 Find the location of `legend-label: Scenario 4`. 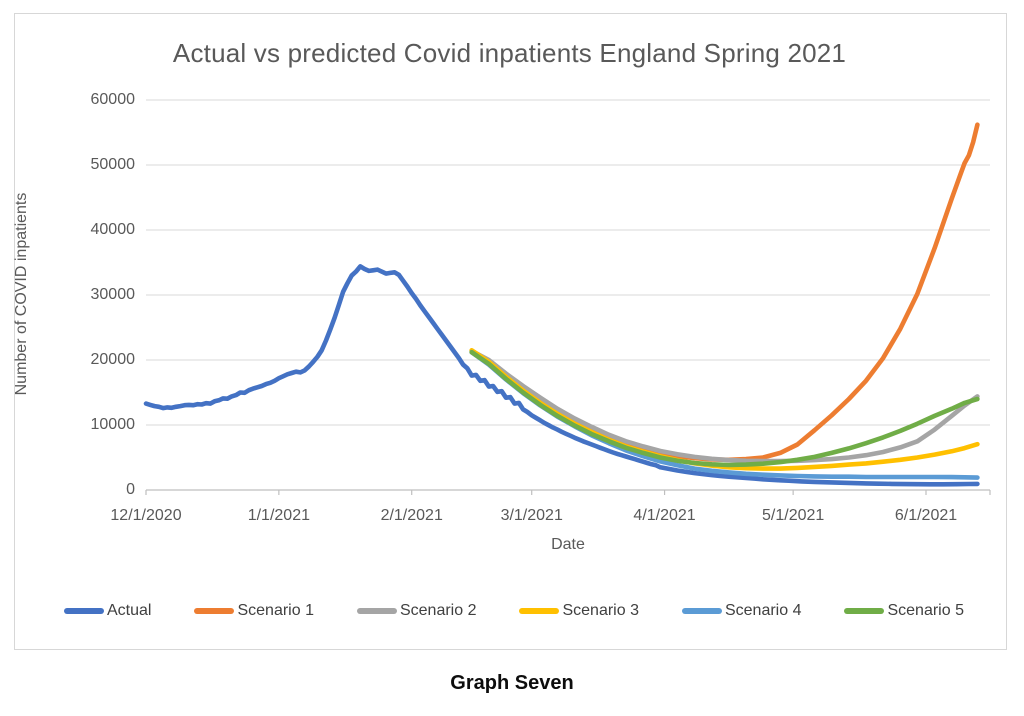

legend-label: Scenario 4 is located at coordinates (763, 610).